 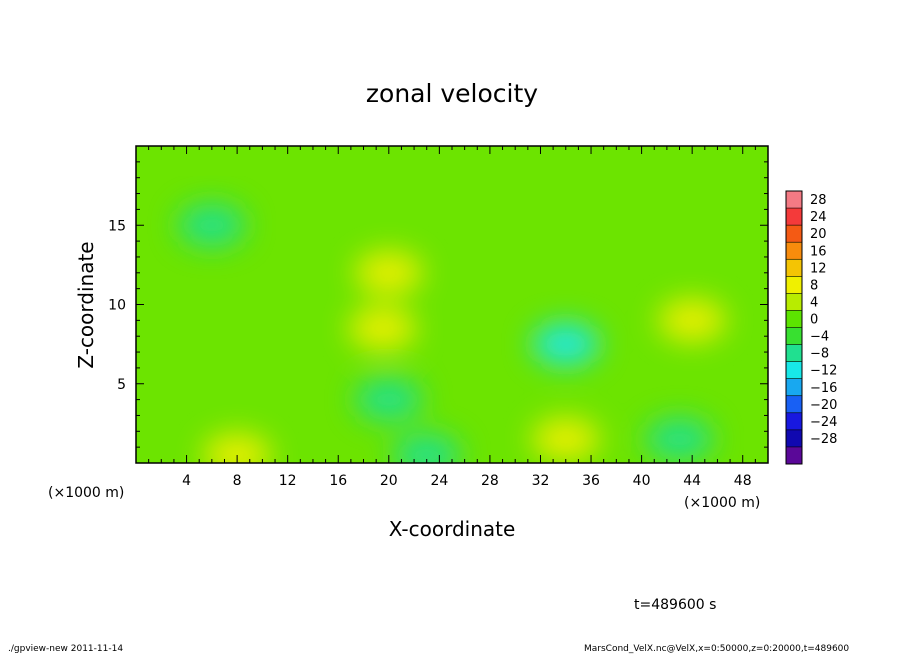 I want to click on colorbar-label: −4, so click(x=819, y=337).